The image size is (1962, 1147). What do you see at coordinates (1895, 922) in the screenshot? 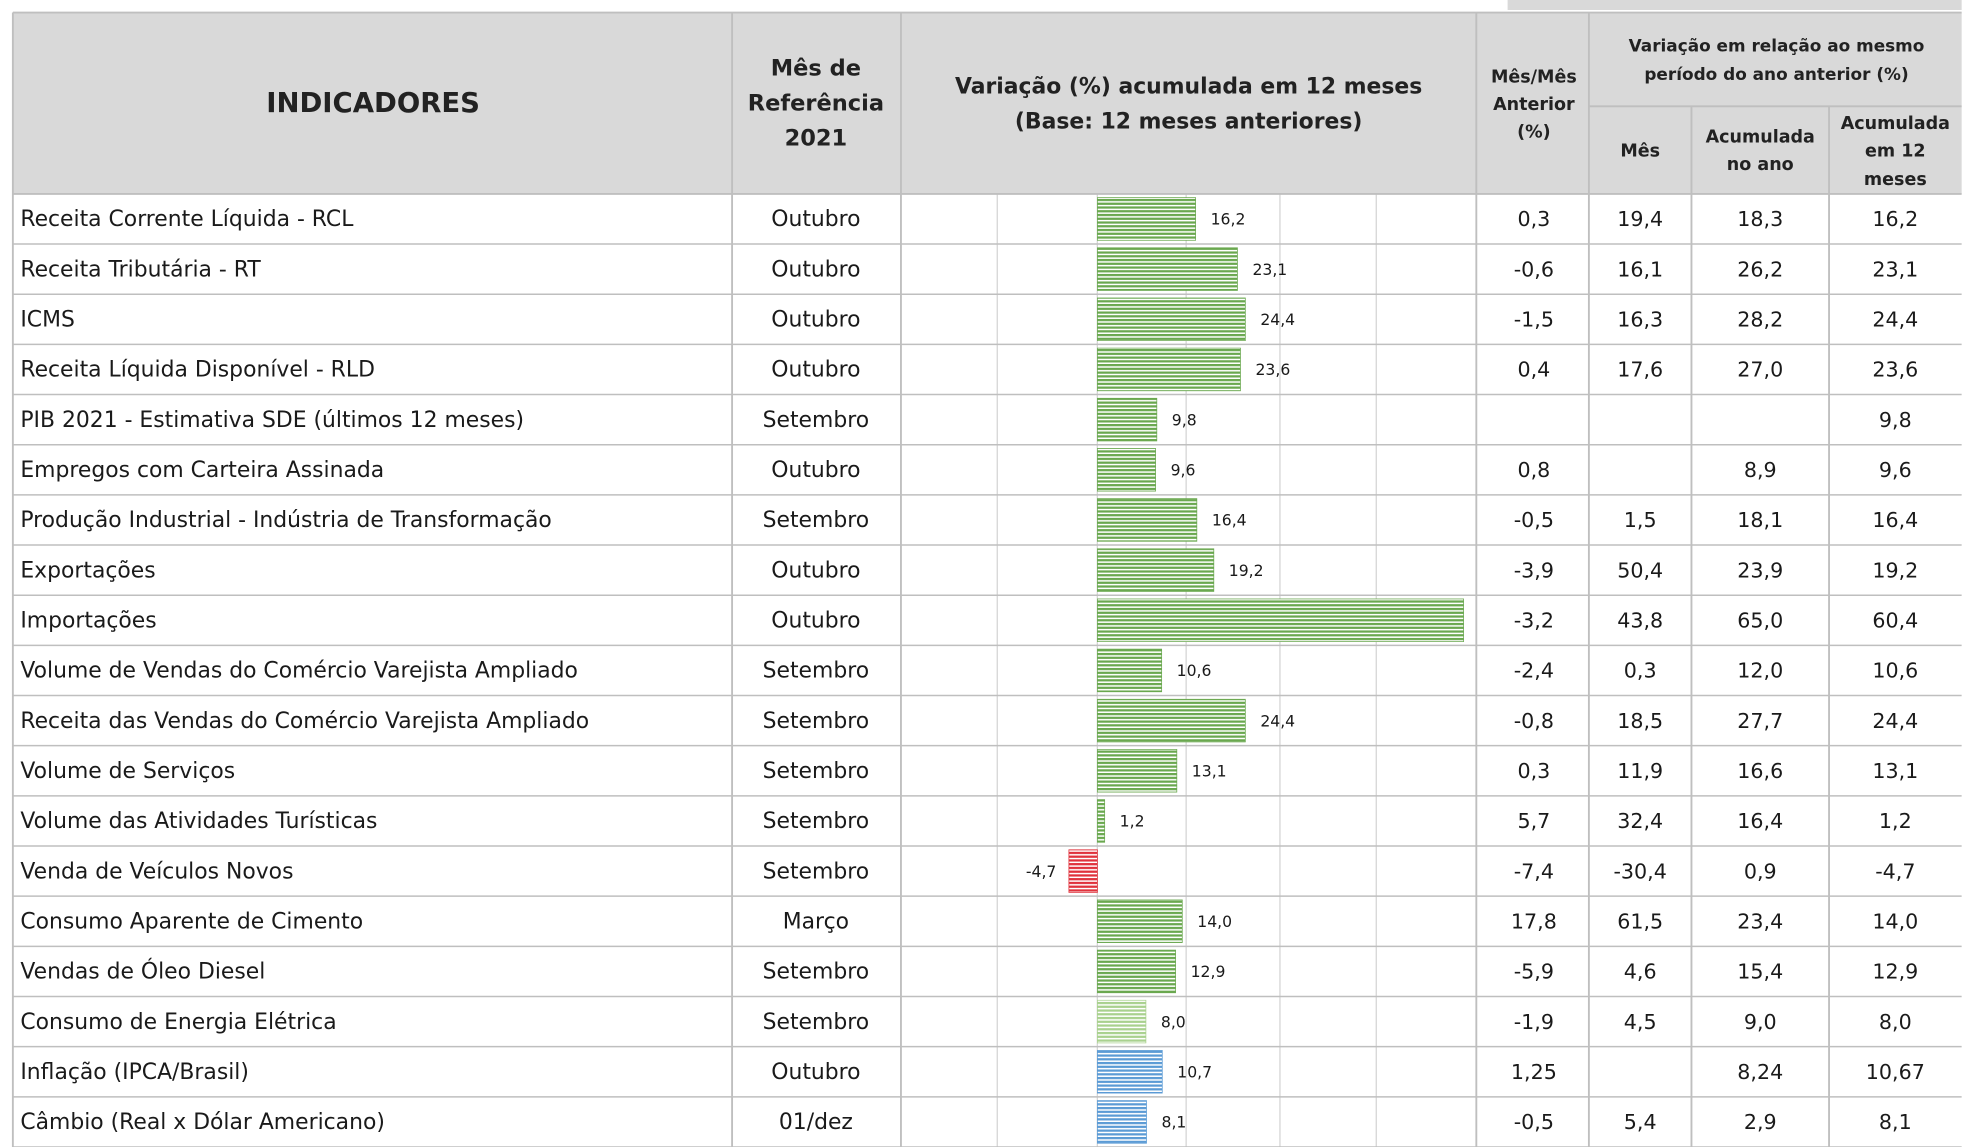
I see `value-yoy-12m: 14,0` at bounding box center [1895, 922].